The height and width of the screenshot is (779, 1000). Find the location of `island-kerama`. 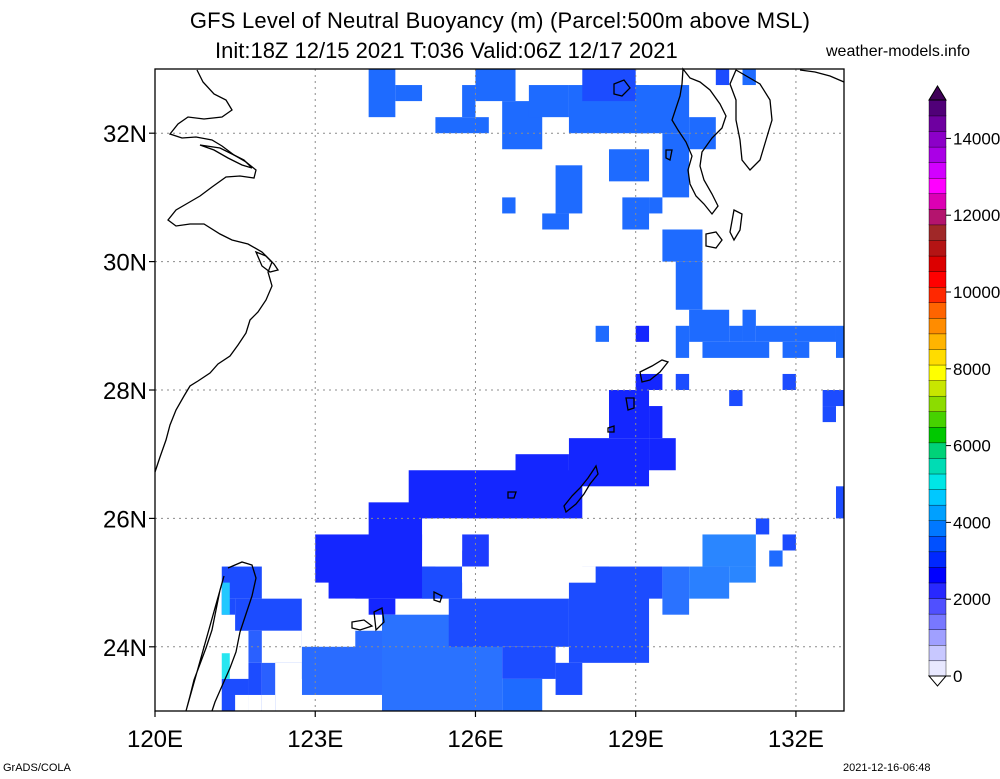

island-kerama is located at coordinates (512, 495).